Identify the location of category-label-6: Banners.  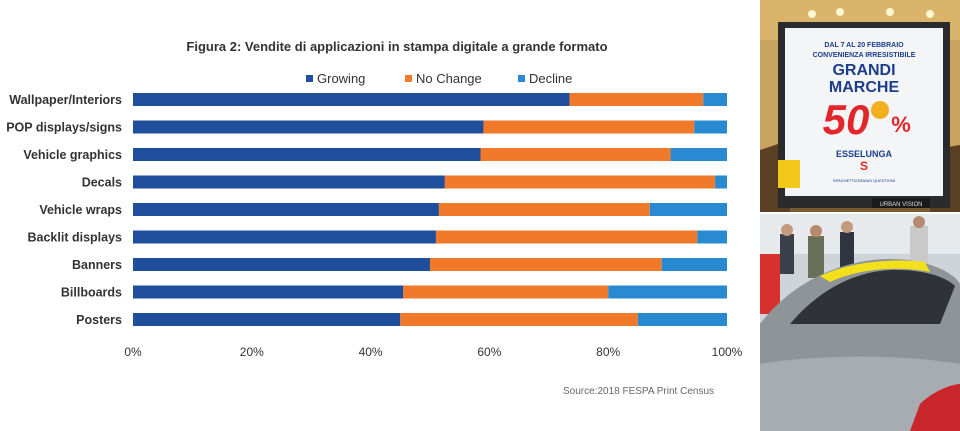
(97, 265).